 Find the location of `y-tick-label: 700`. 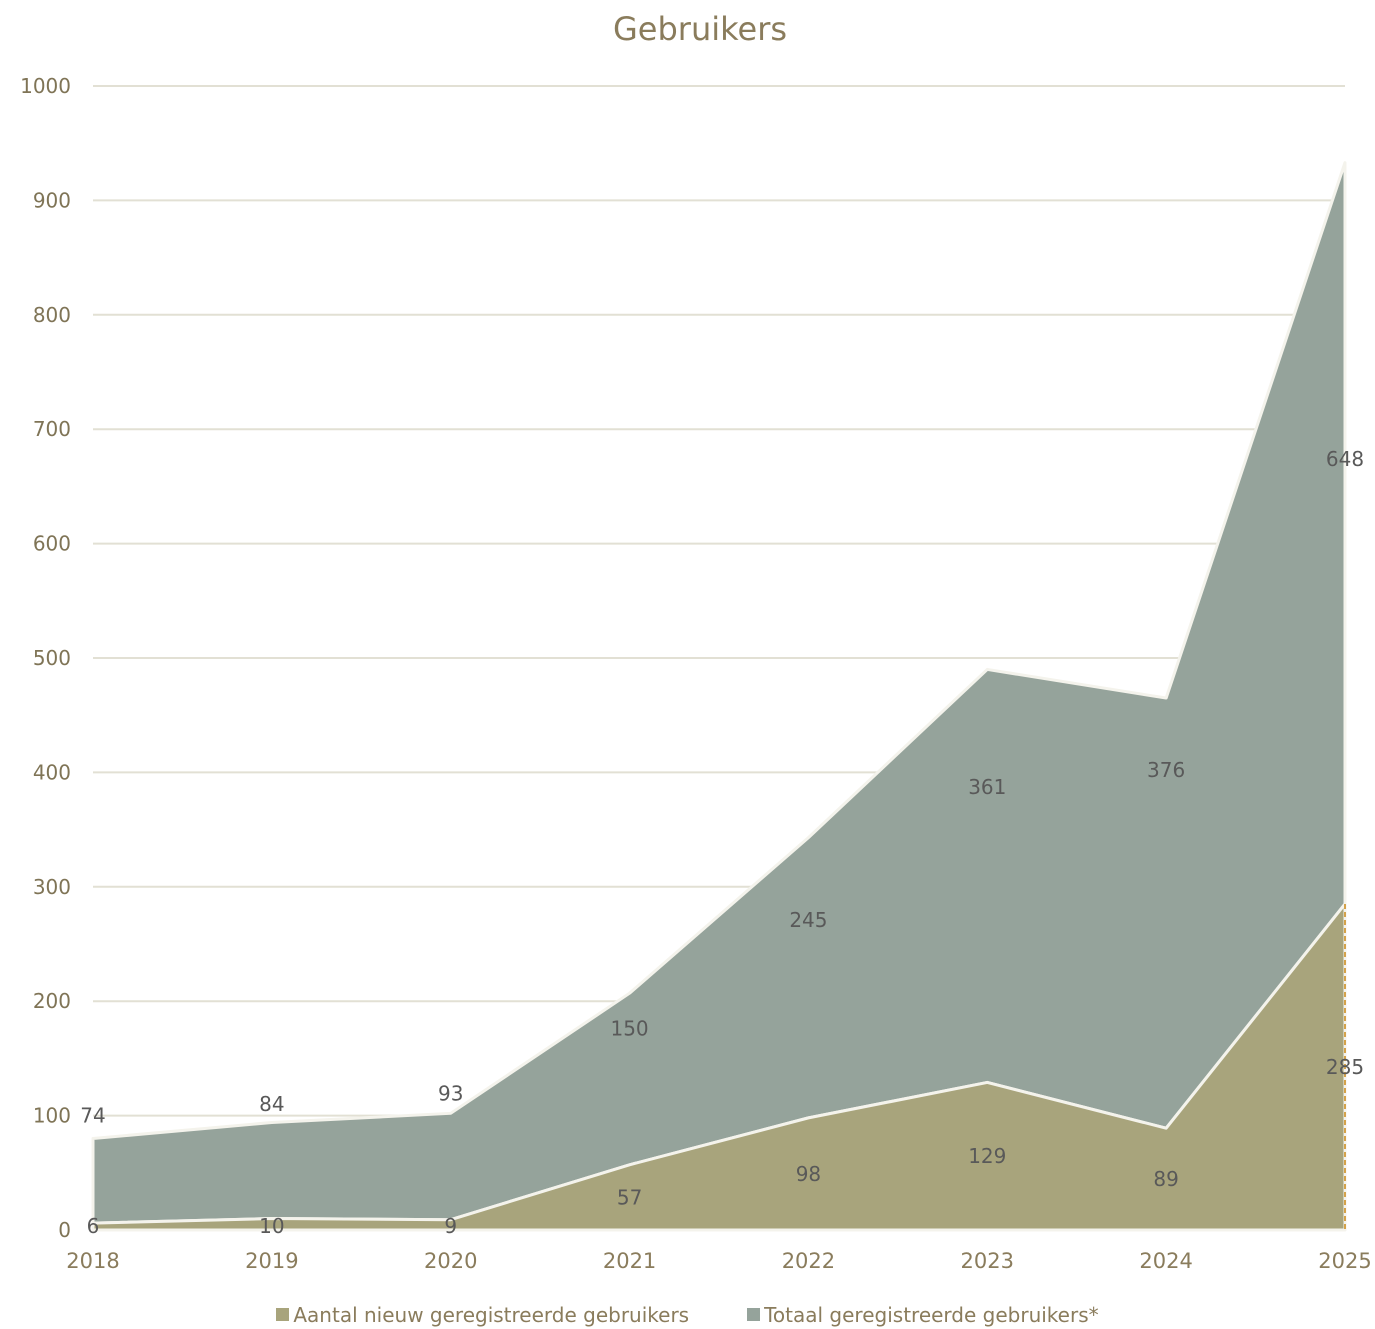

y-tick-label: 700 is located at coordinates (52, 429).